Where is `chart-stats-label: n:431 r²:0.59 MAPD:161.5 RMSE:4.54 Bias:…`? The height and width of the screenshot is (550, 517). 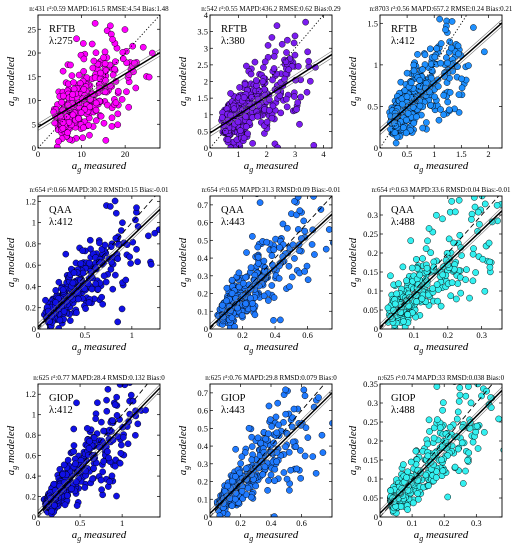
chart-stats-label: n:431 r²:0.59 MAPD:161.5 RMSE:4.54 Bias:… is located at coordinates (99, 9).